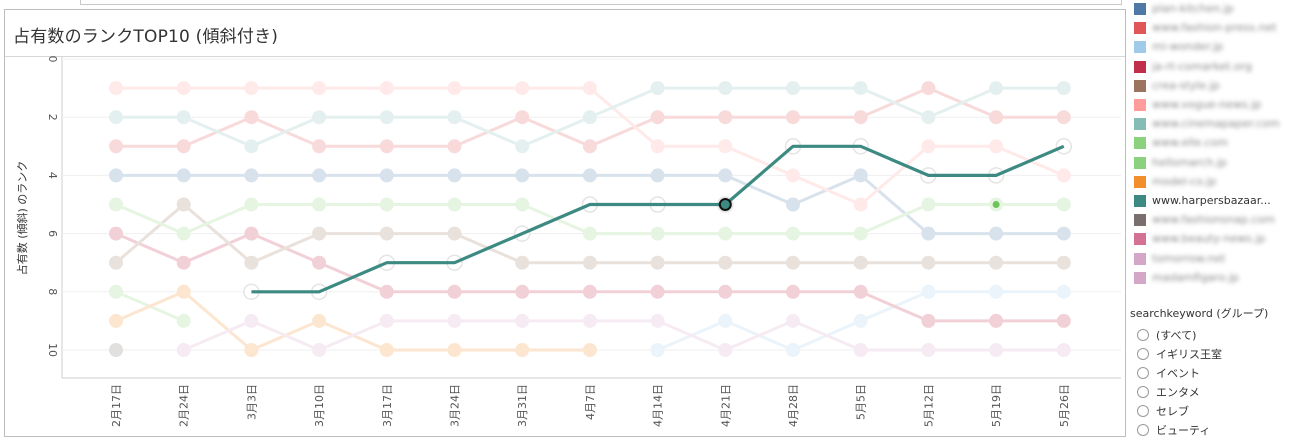  I want to click on filter-option: イギリス王室, so click(1209, 354).